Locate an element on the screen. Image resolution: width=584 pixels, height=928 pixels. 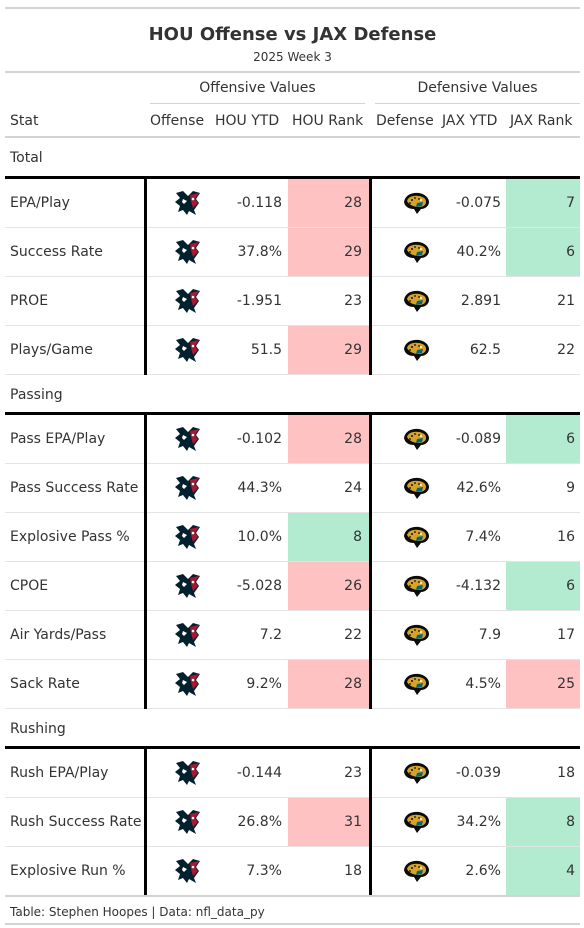
hou-rank-value: 26 is located at coordinates (353, 586).